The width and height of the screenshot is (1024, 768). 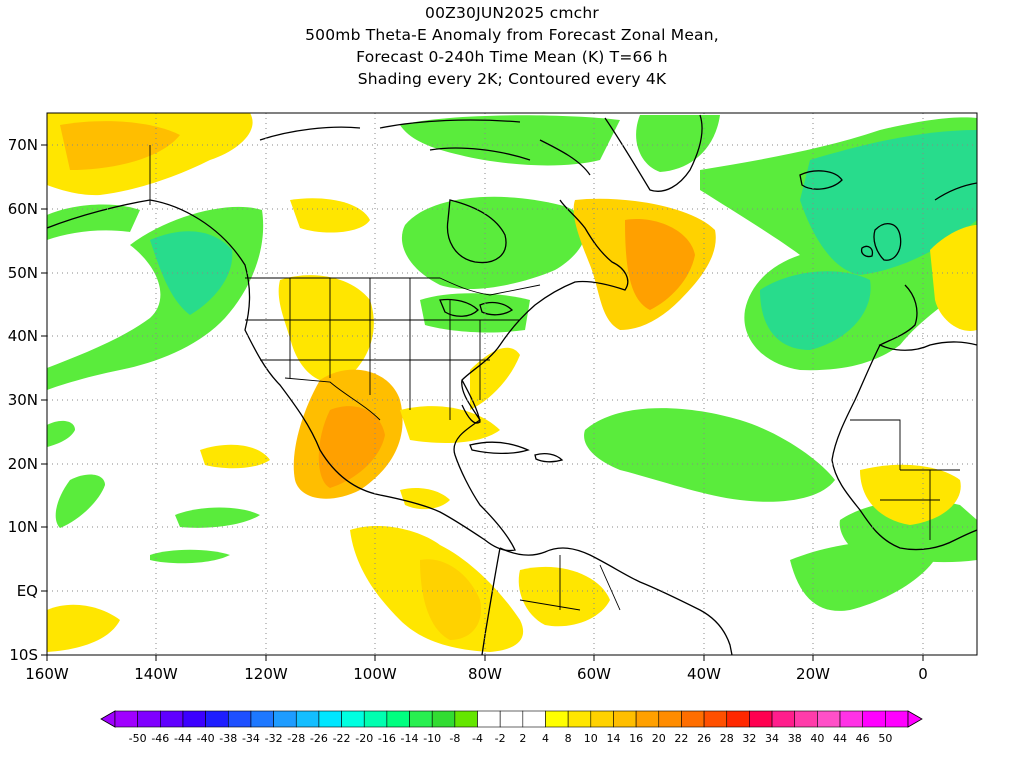 What do you see at coordinates (228, 738) in the screenshot?
I see `colorbar-label: -38` at bounding box center [228, 738].